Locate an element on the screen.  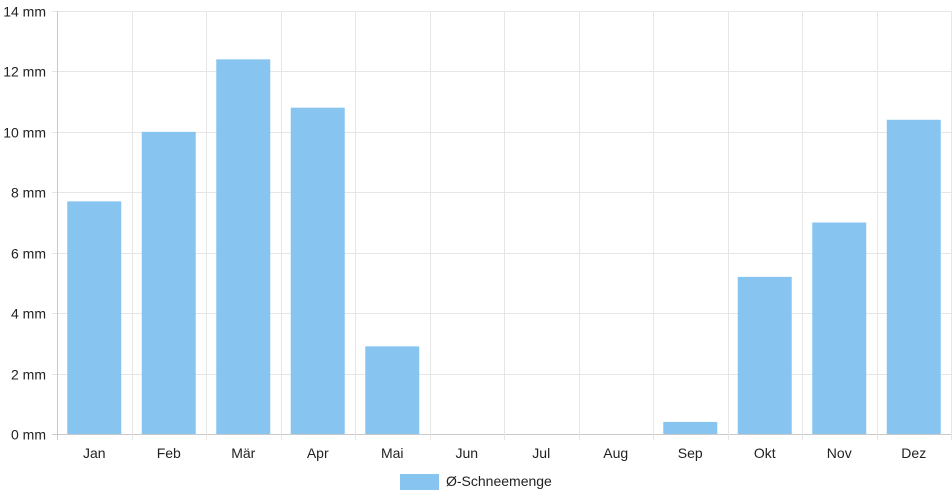
y-tick-label: 6 mm is located at coordinates (28, 254).